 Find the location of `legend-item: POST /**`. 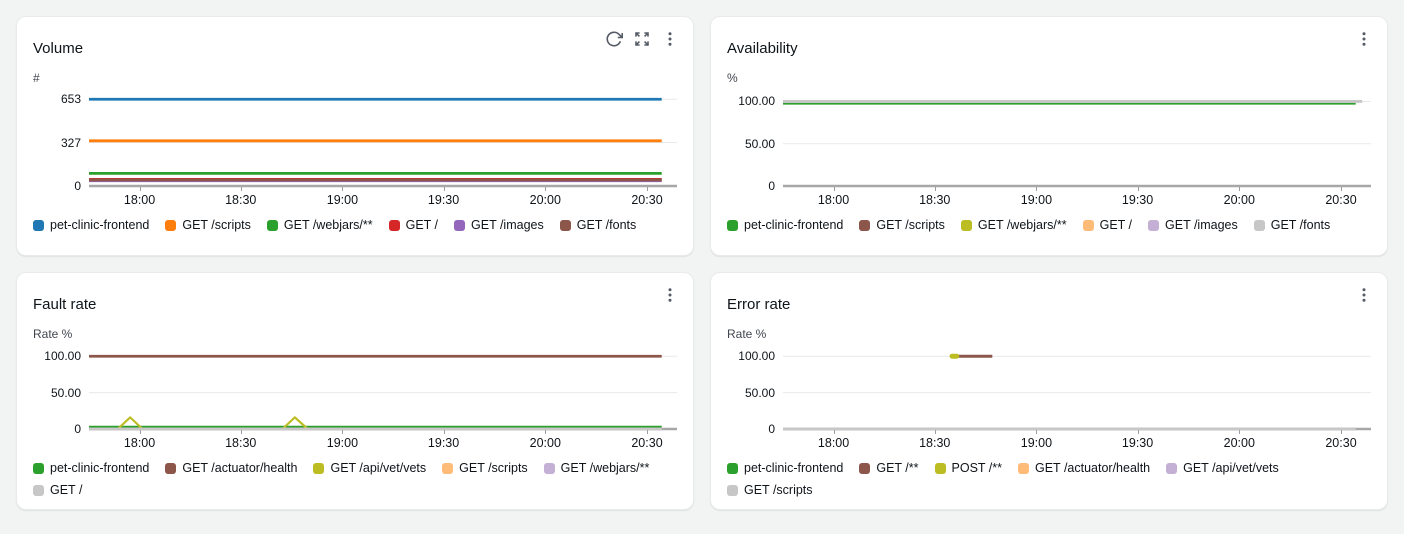

legend-item: POST /** is located at coordinates (968, 468).